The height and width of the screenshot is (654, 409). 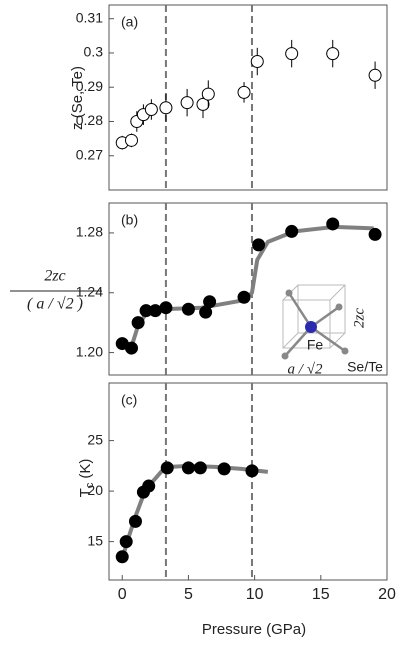 I want to click on y-tick-label: 0.28, so click(x=89, y=120).